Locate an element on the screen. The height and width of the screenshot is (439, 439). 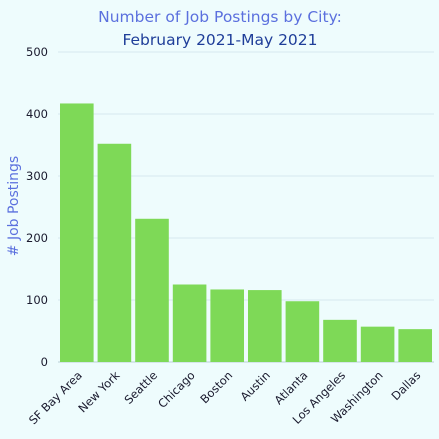
y-tick-label: 500 is located at coordinates (37, 52).